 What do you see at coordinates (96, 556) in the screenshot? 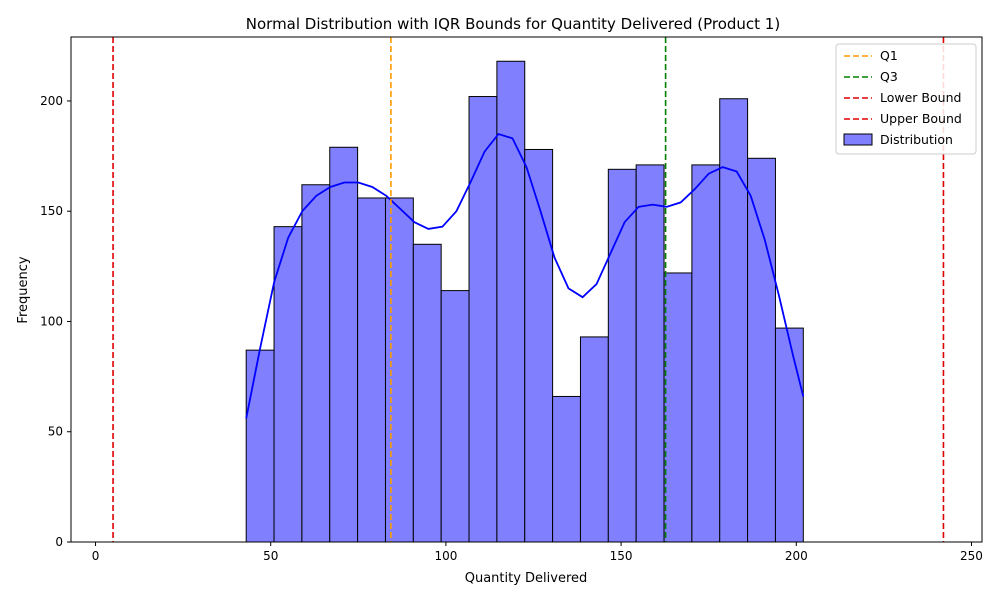
I see `x-tick-label: 0` at bounding box center [96, 556].